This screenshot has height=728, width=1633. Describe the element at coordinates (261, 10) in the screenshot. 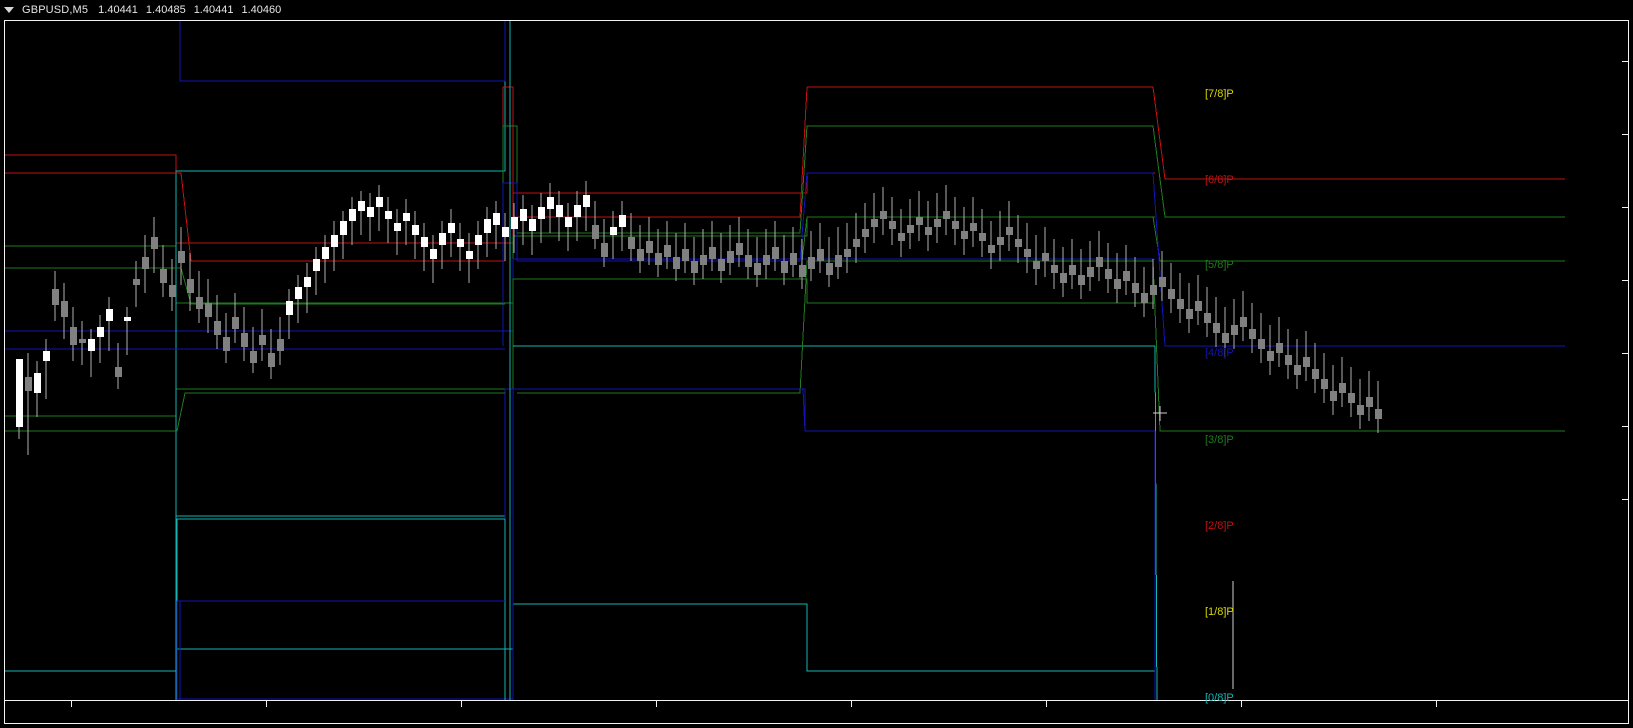

I see `ohlc-close-value: 1.40460` at that location.